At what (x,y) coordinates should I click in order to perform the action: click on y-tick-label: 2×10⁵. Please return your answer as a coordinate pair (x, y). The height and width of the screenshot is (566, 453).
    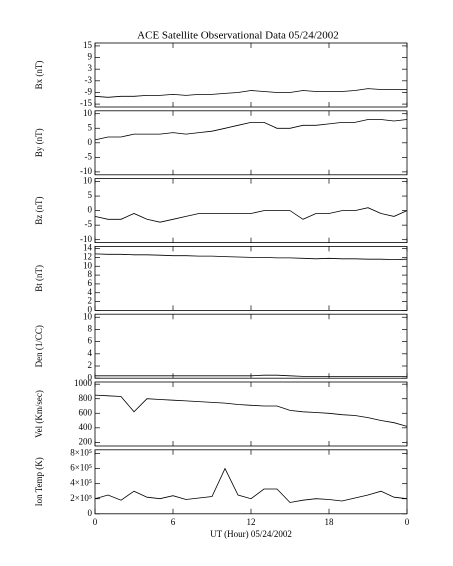
    Looking at the image, I should click on (81, 498).